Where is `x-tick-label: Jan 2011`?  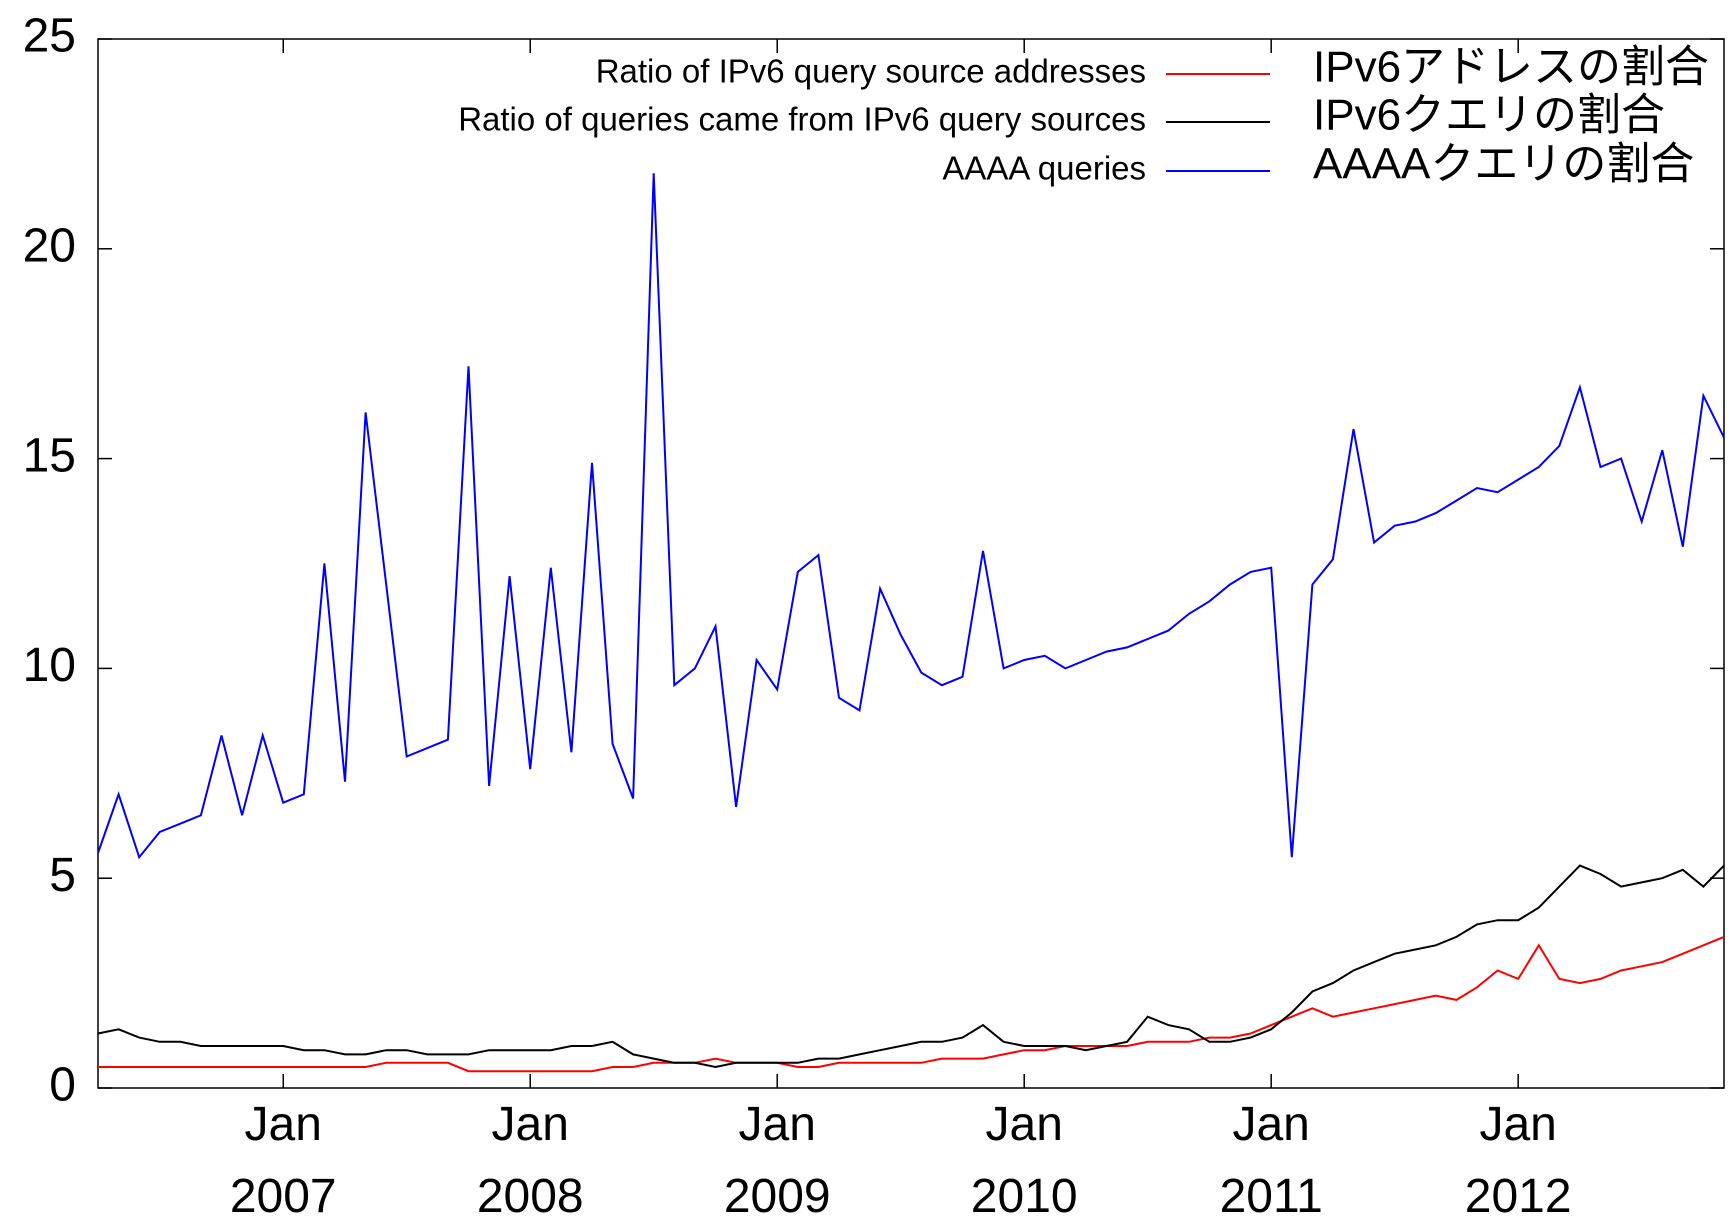 x-tick-label: Jan 2011 is located at coordinates (1271, 1160).